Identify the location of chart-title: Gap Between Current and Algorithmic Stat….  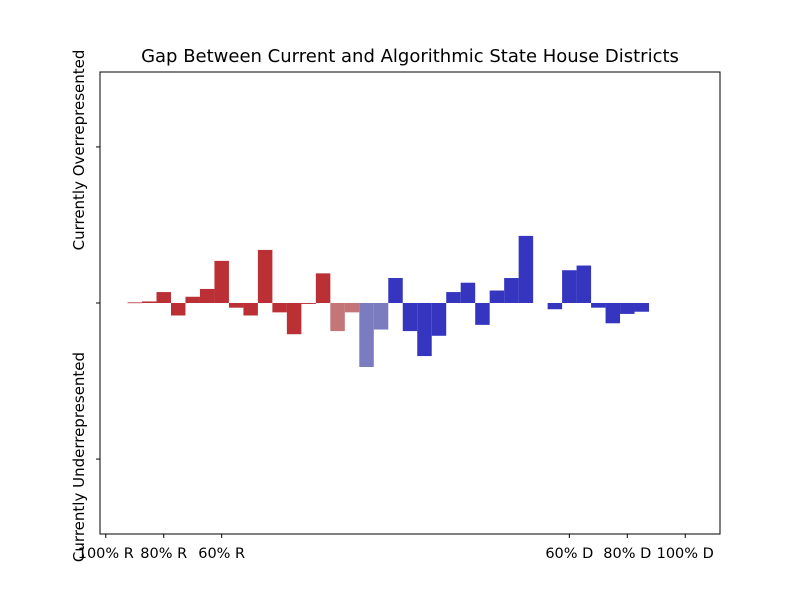
(410, 56).